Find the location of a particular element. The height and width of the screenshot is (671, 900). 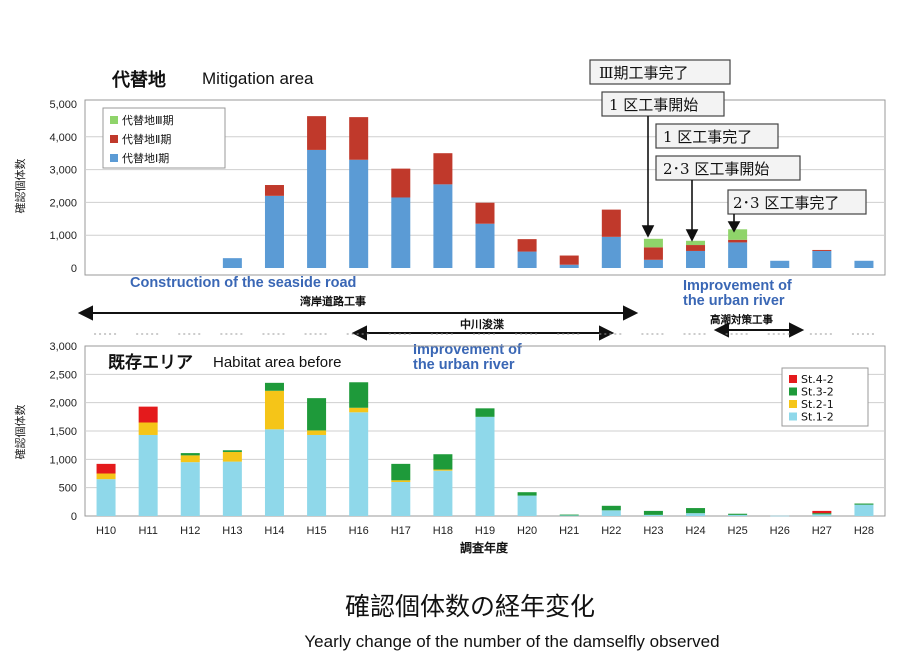

y-tick-label: 2,000 is located at coordinates (63, 404).